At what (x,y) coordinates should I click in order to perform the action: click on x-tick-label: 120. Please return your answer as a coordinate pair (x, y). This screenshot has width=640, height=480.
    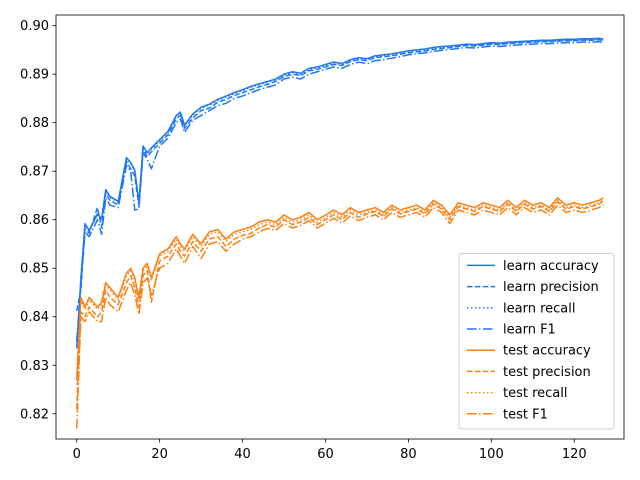
    Looking at the image, I should click on (574, 454).